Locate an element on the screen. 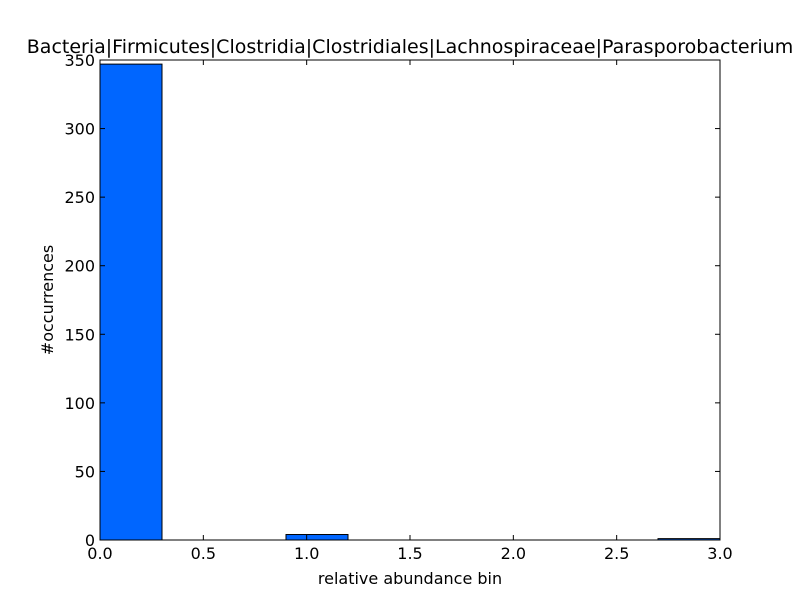 This screenshot has width=800, height=600. x-tick-label-0: 0.0 is located at coordinates (99, 553).